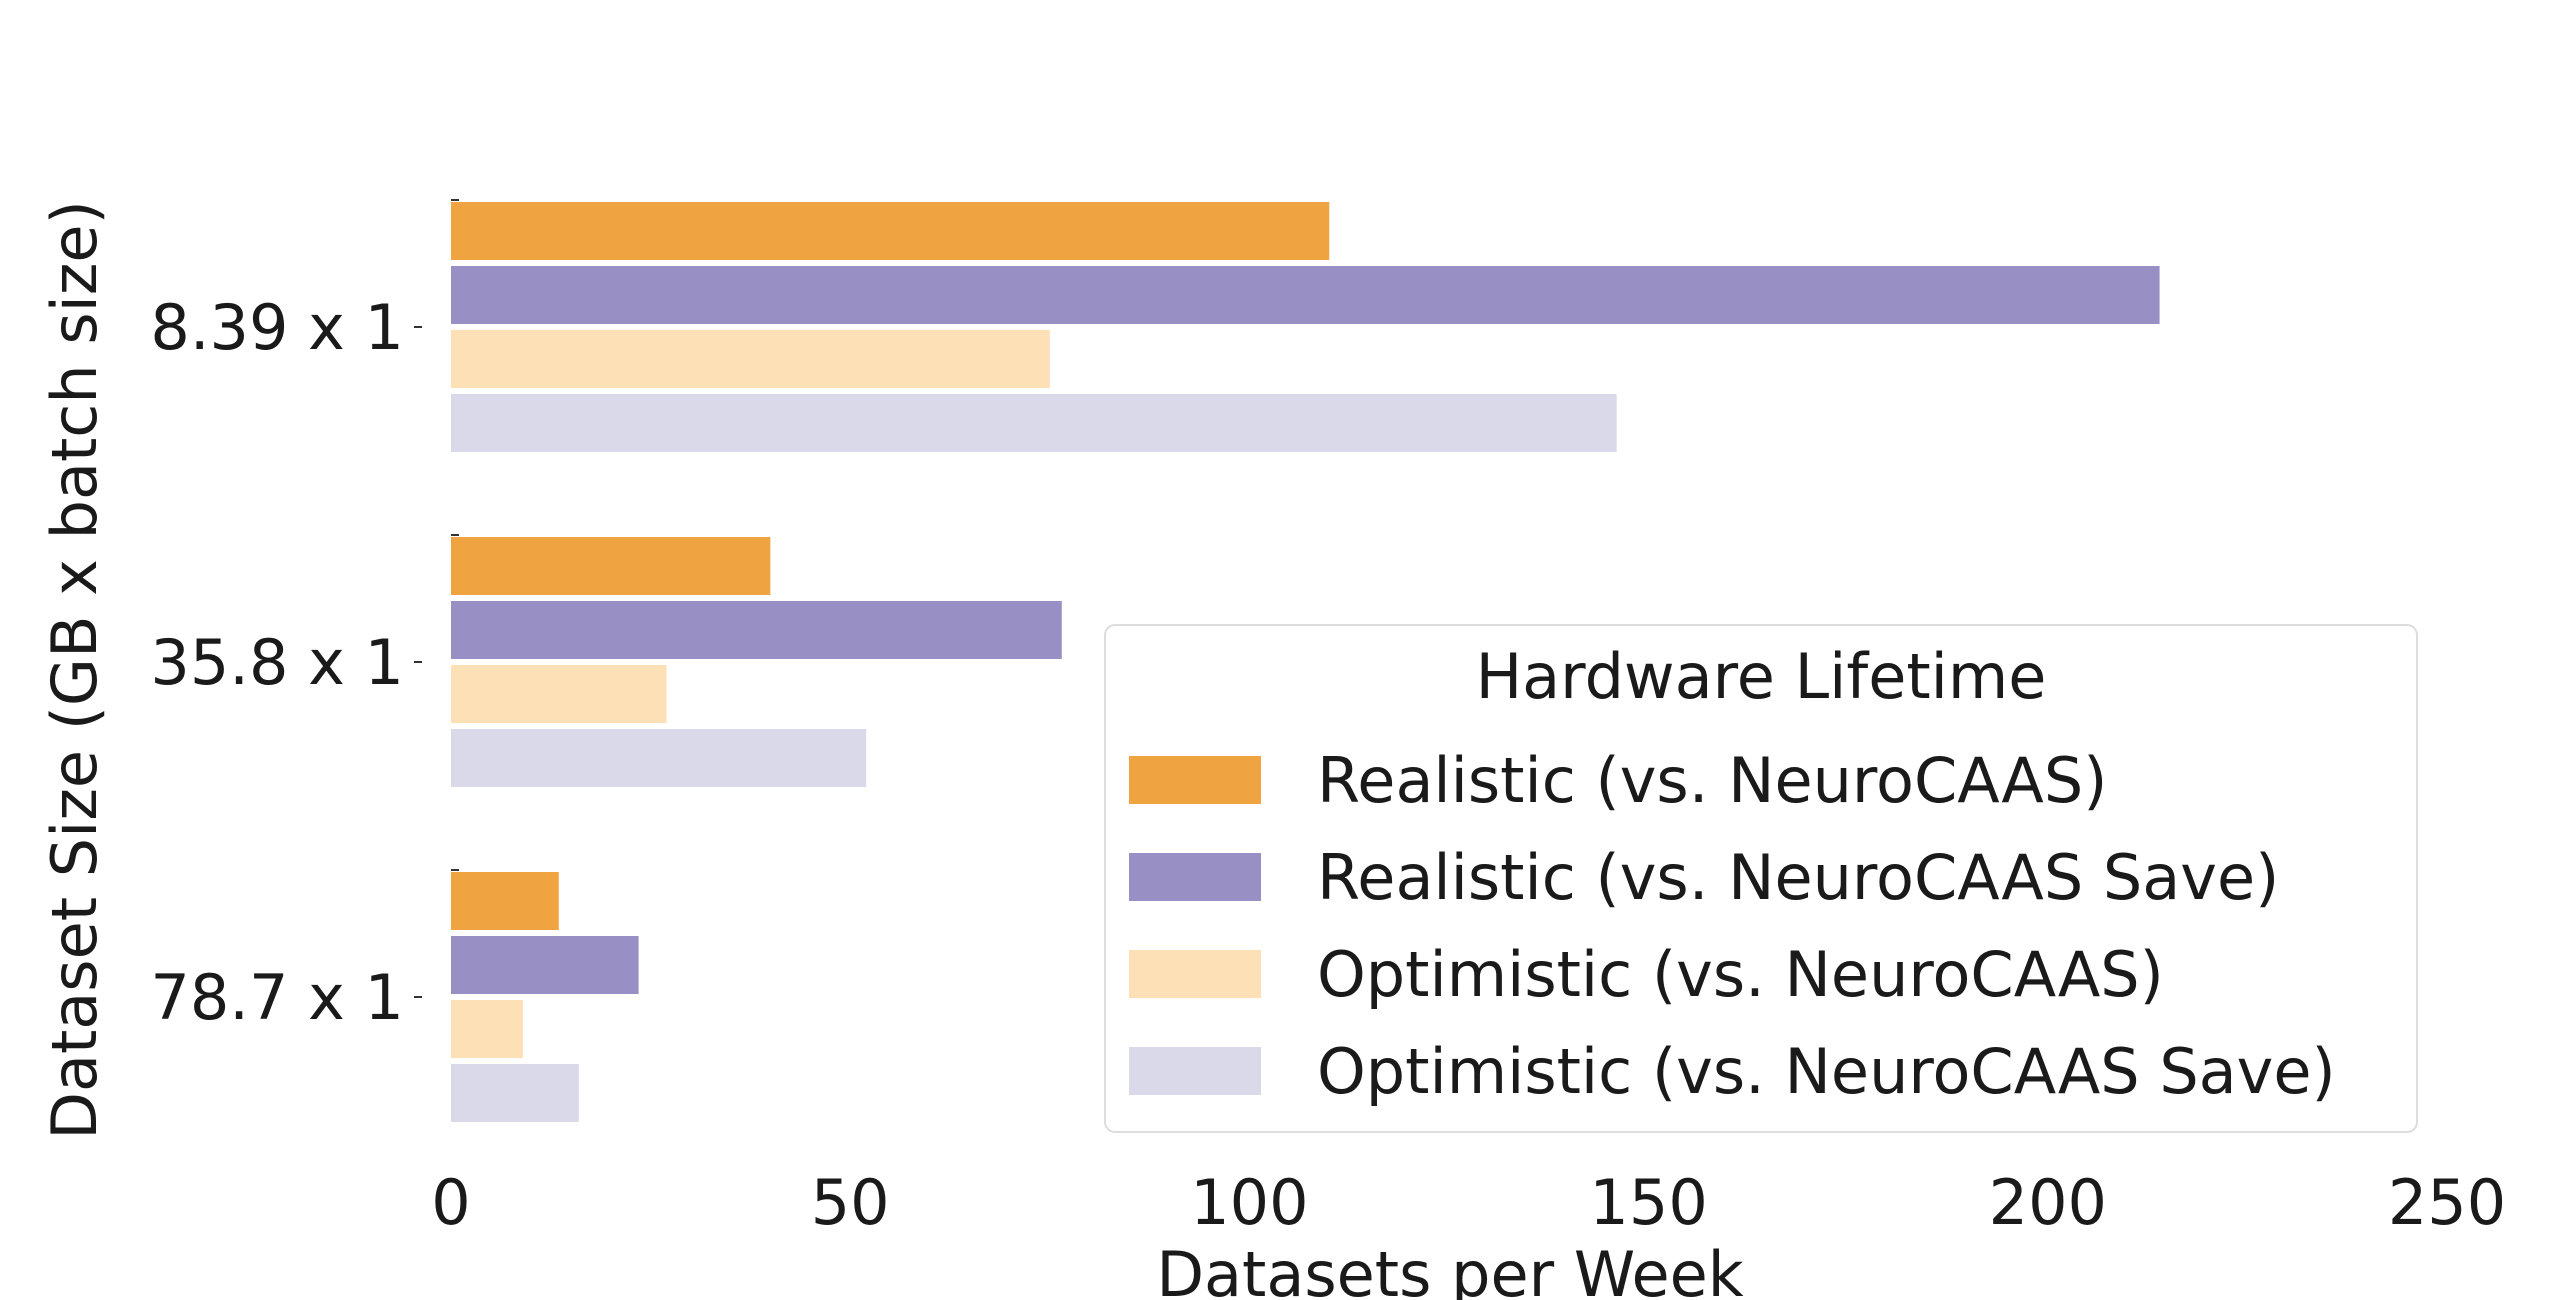  Describe the element at coordinates (1740, 974) in the screenshot. I see `legend-label-3: Optimistic (vs. NeuroCAAS)` at that location.